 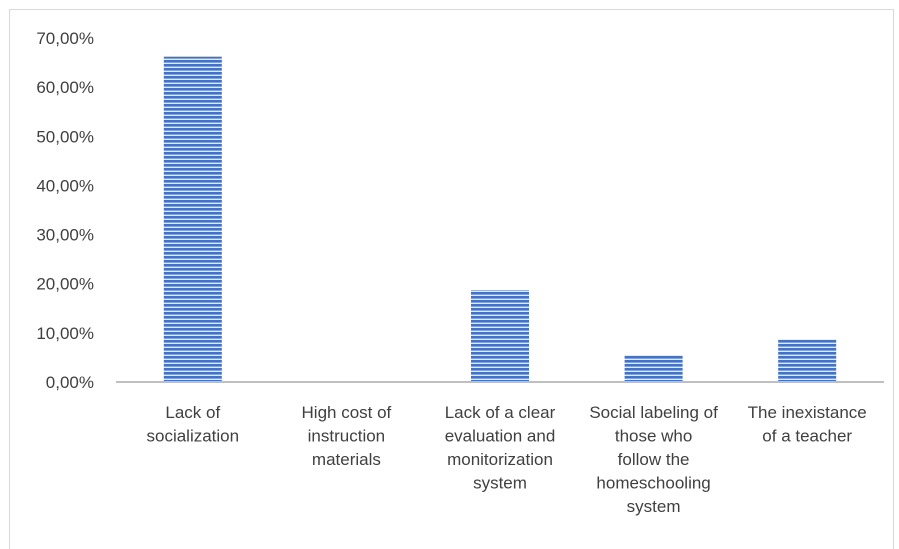 What do you see at coordinates (65, 136) in the screenshot?
I see `y-tick-label: 50,00%` at bounding box center [65, 136].